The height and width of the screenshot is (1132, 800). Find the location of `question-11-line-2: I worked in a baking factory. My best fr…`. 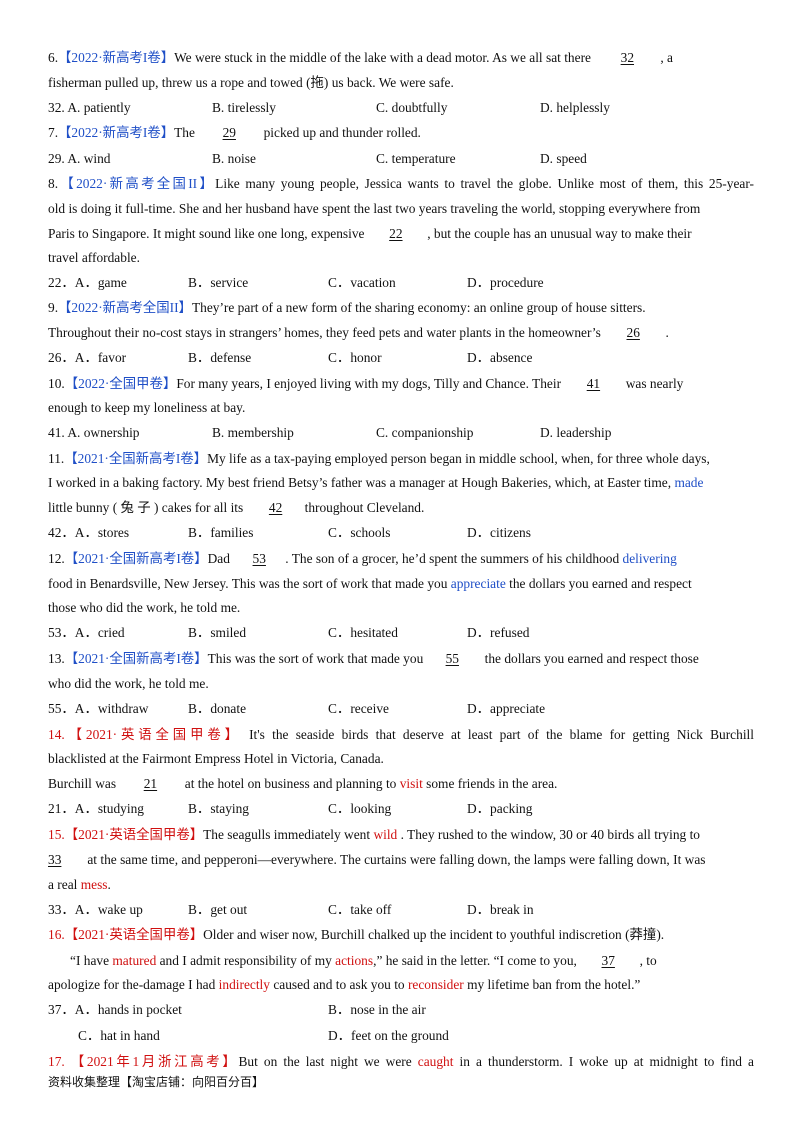

question-11-line-2: I worked in a baking factory. My best fr… is located at coordinates (376, 482).